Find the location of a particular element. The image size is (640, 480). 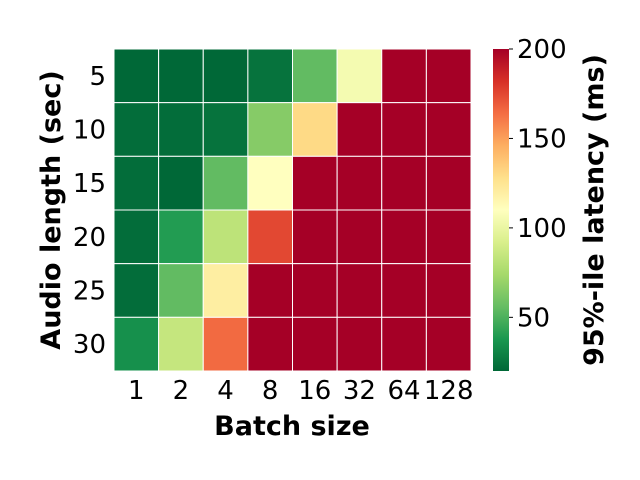

heatmap-cell-len10-batch2 is located at coordinates (181, 129).